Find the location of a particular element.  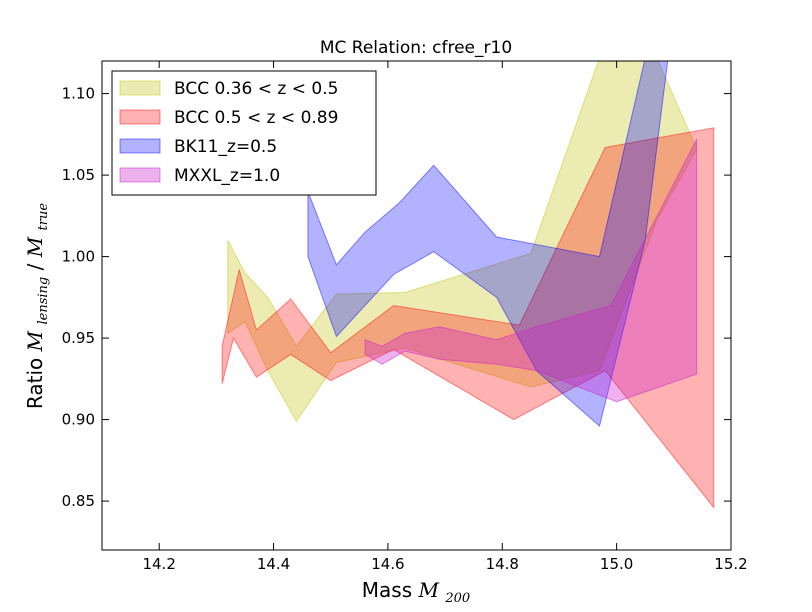

x-axis-title-sub: 200 is located at coordinates (457, 598).